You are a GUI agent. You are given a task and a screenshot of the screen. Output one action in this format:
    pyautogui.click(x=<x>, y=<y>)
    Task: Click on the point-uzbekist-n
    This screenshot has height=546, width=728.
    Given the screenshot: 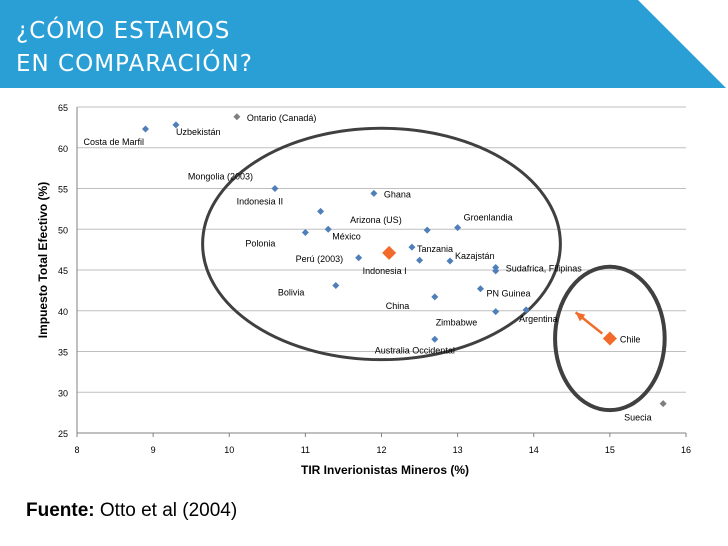 What is the action you would take?
    pyautogui.click(x=176, y=125)
    